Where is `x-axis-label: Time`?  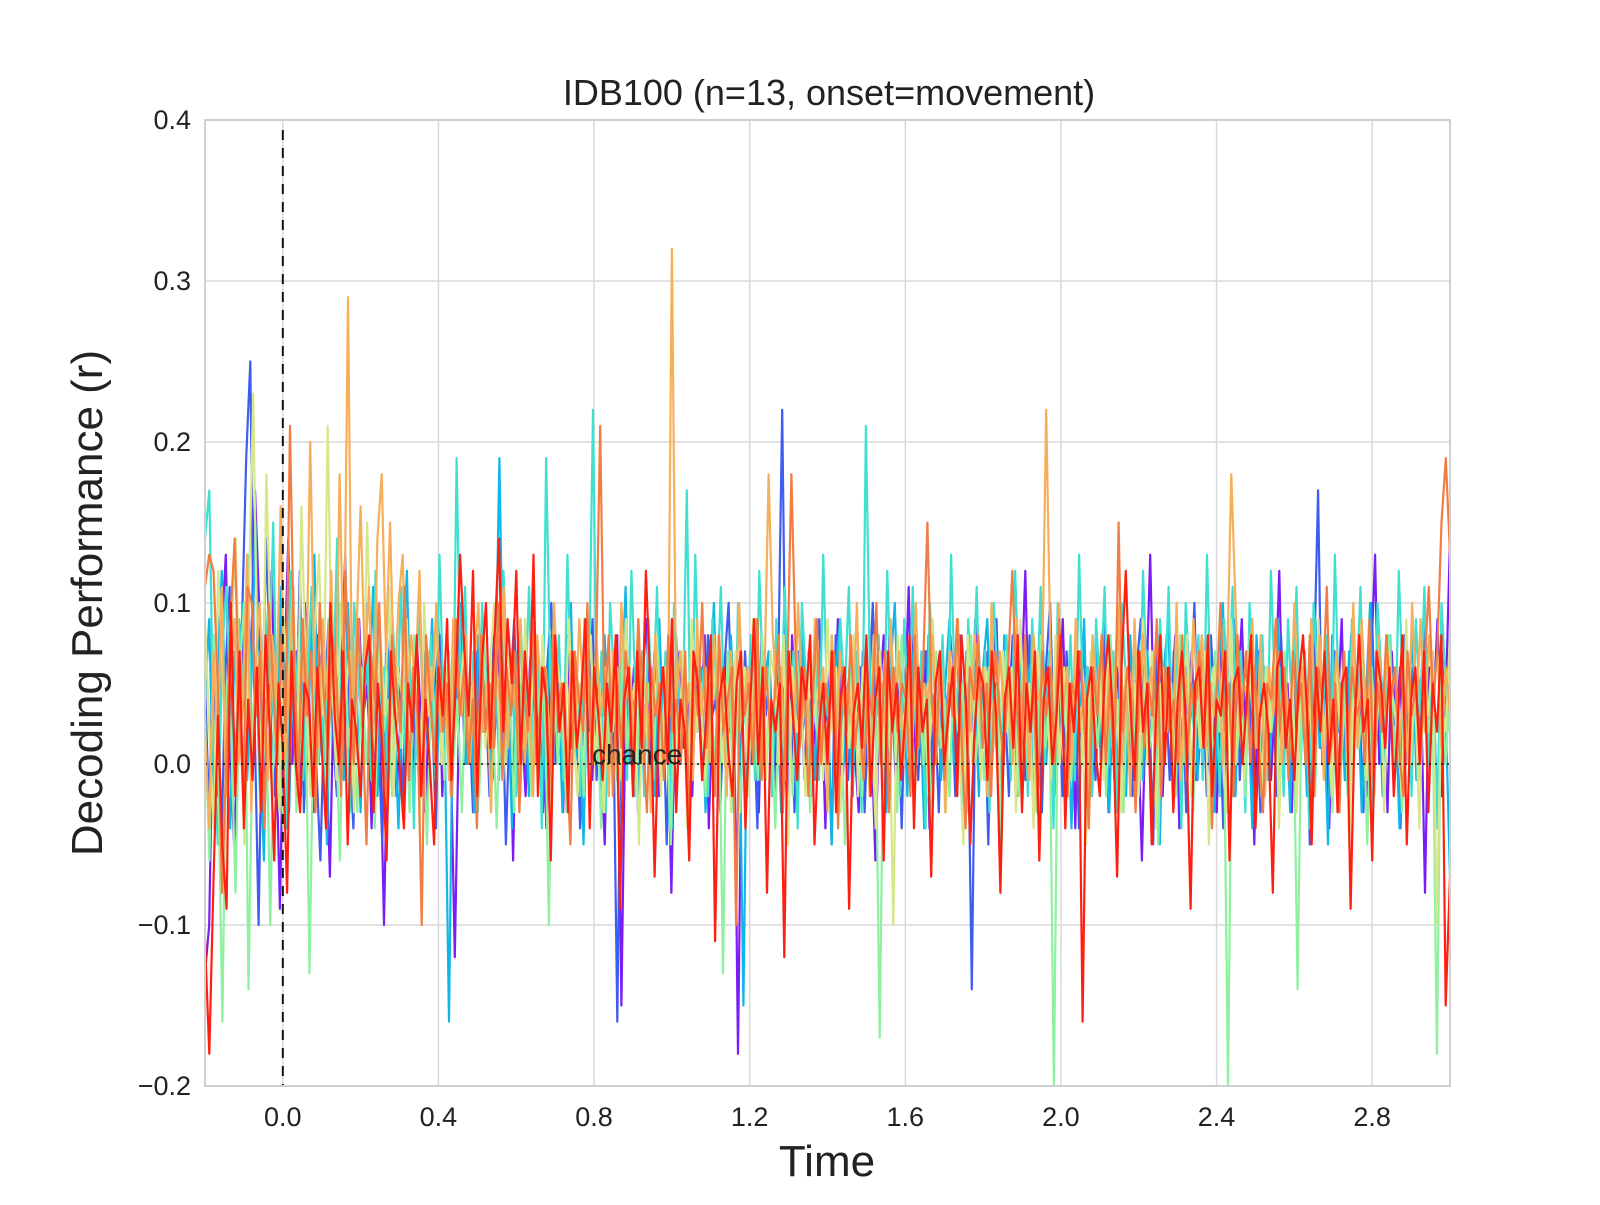 x-axis-label: Time is located at coordinates (827, 1161).